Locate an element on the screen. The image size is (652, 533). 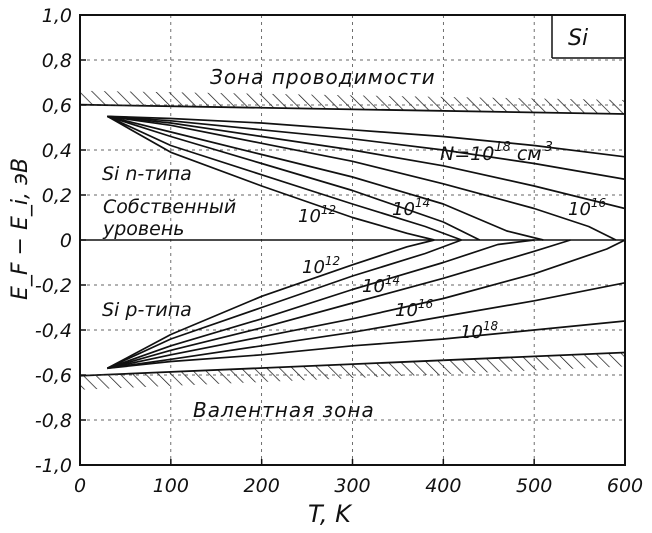
concentration-prefix: N=10 is located at coordinates (467, 154).